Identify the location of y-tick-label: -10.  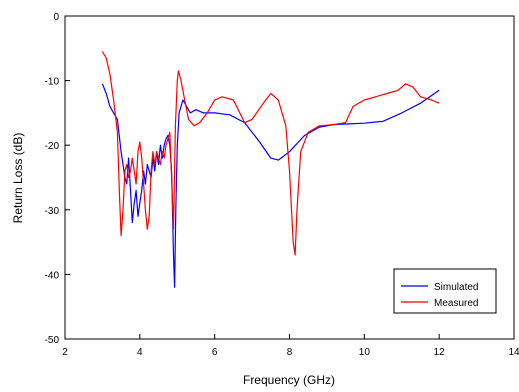
(52, 82).